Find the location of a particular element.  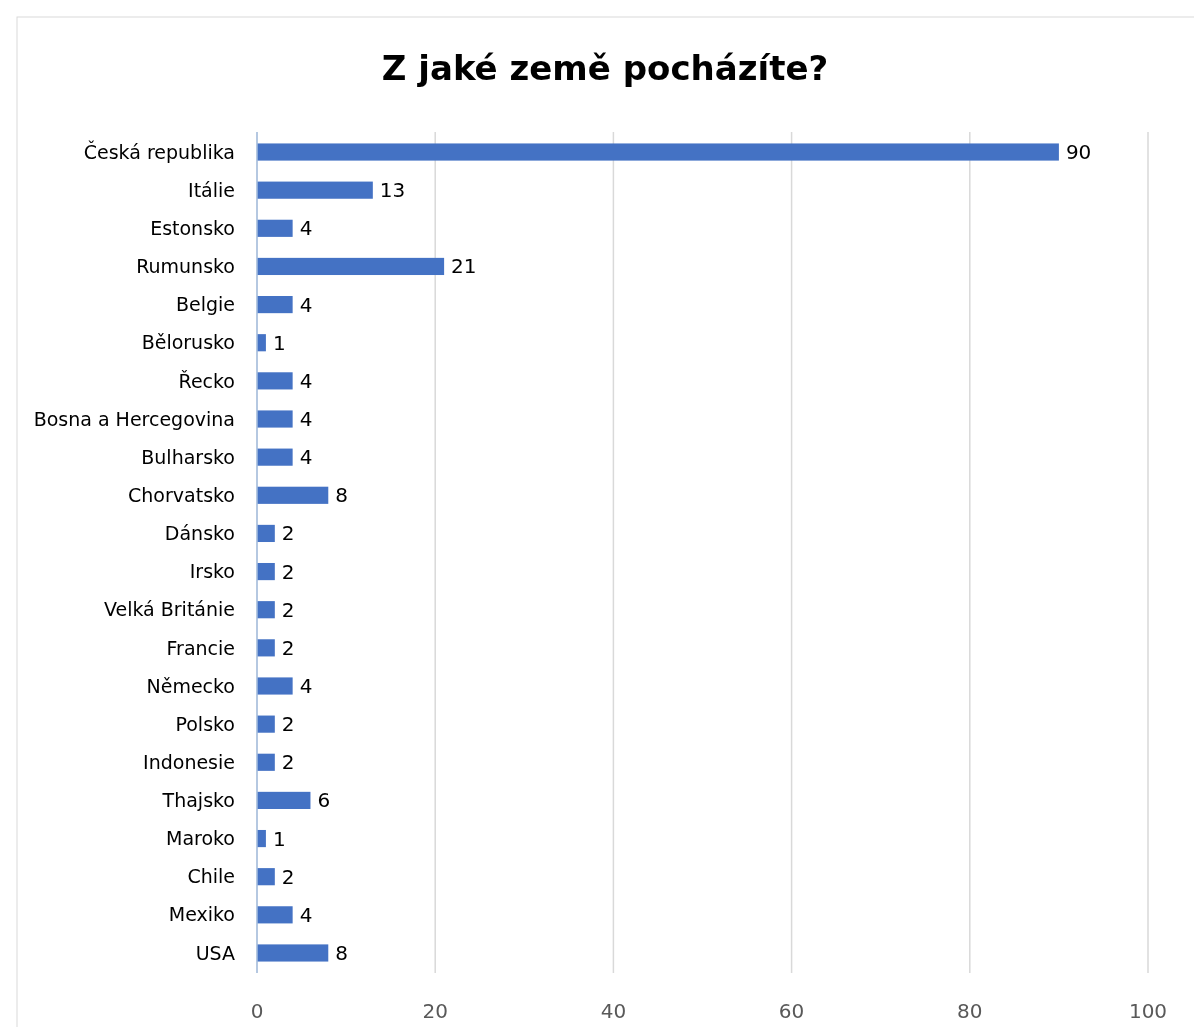

x-tick-label: 80 is located at coordinates (970, 1011).